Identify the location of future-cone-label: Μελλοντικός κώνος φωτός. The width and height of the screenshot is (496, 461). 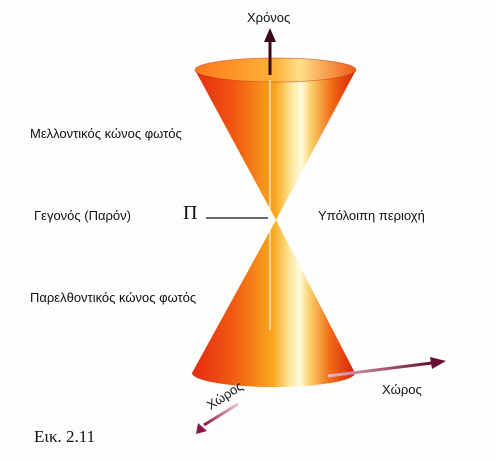
(106, 133).